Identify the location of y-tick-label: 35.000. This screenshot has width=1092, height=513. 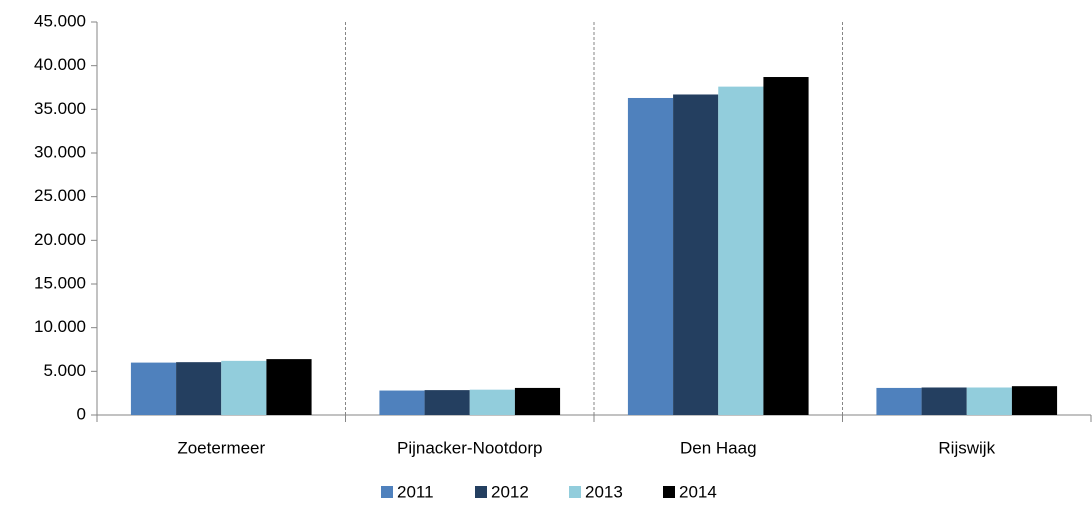
(60, 108).